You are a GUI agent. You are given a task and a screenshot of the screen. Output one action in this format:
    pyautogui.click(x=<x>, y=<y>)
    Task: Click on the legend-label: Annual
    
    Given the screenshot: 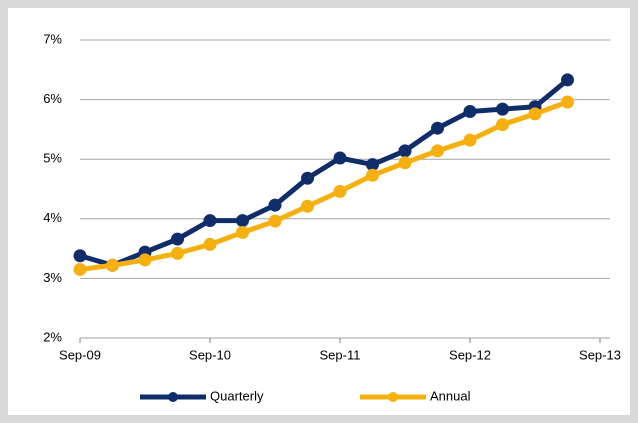 What is the action you would take?
    pyautogui.click(x=450, y=395)
    